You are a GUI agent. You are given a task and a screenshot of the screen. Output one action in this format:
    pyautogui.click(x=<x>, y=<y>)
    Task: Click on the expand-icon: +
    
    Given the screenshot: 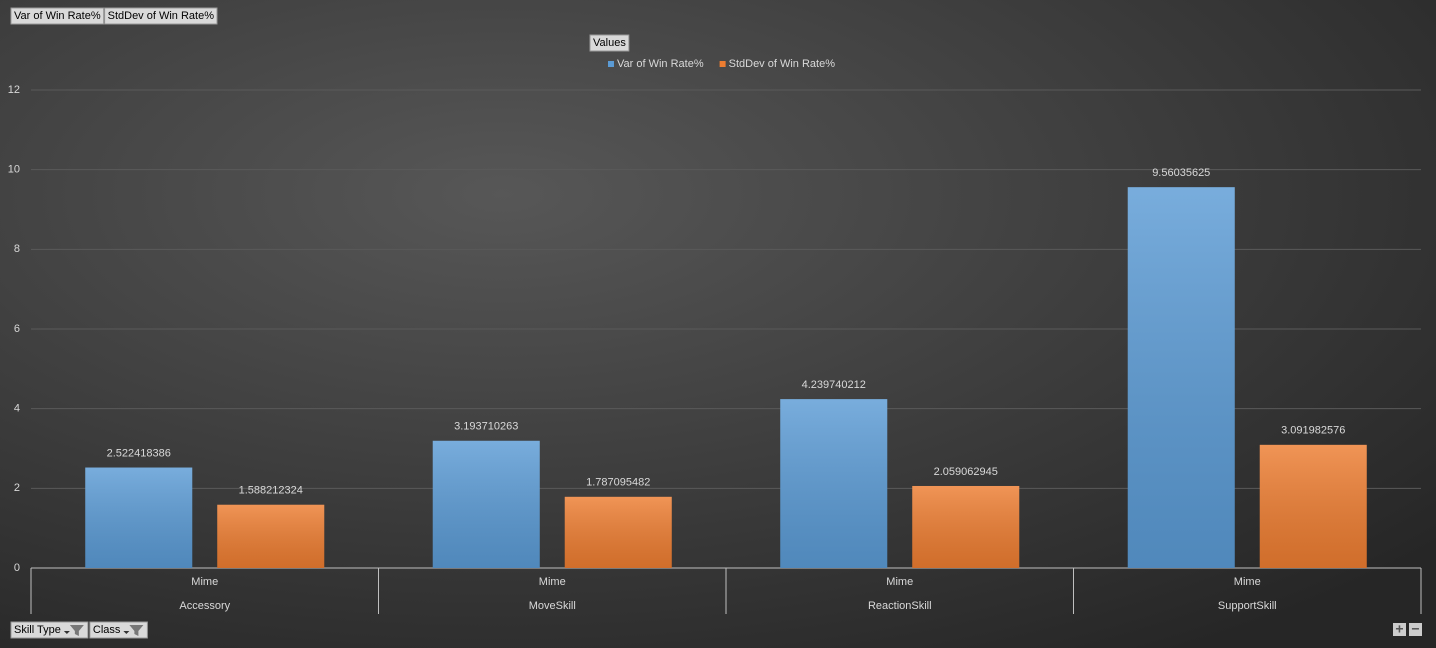 What is the action you would take?
    pyautogui.click(x=1399, y=629)
    